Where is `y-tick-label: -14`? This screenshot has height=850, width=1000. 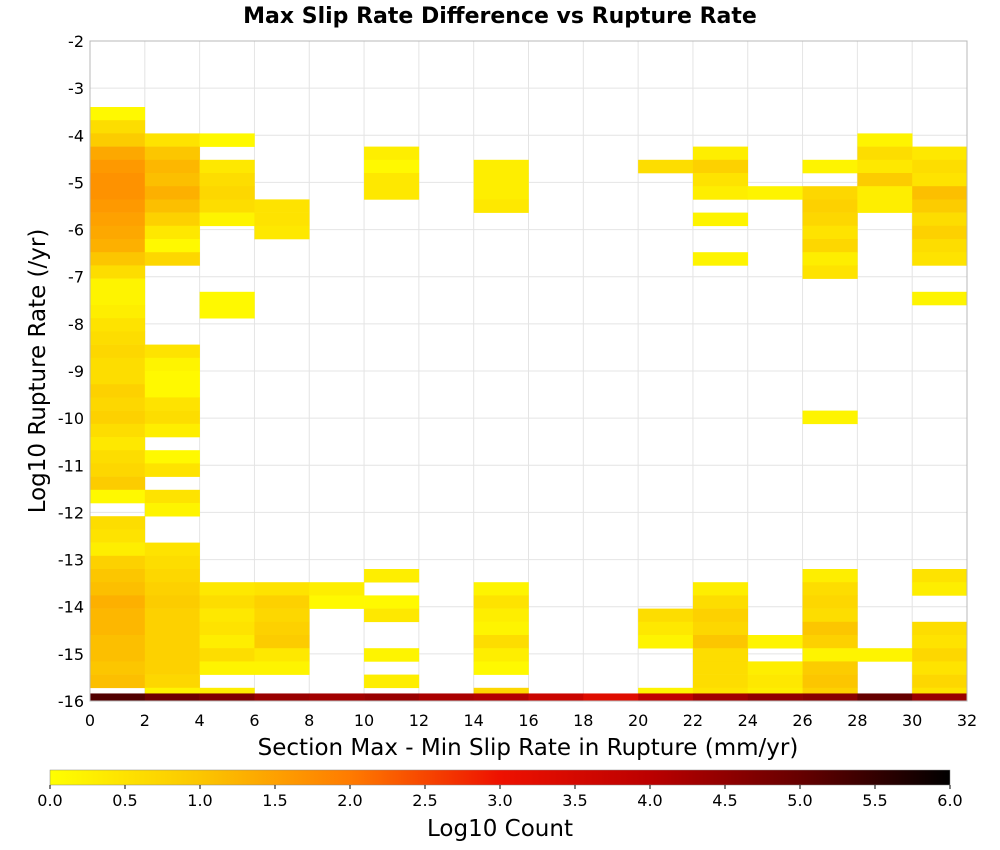 y-tick-label: -14 is located at coordinates (71, 607).